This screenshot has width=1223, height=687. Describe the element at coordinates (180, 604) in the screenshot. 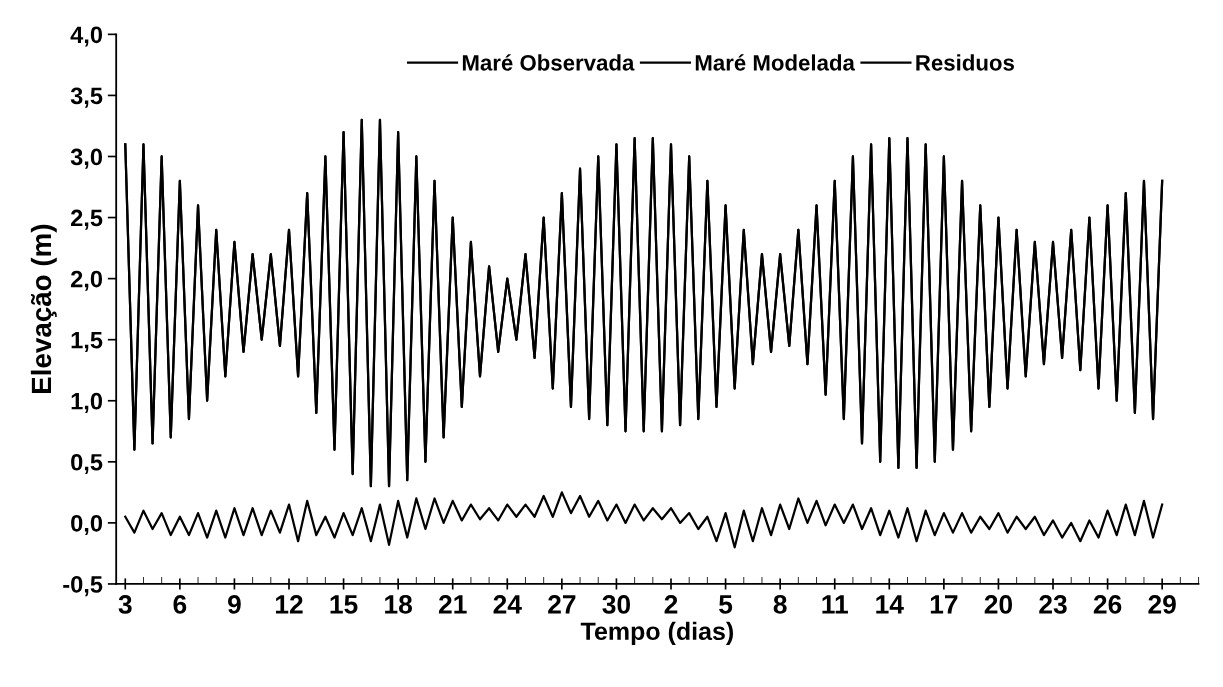

I see `x-tick-label: 6` at that location.